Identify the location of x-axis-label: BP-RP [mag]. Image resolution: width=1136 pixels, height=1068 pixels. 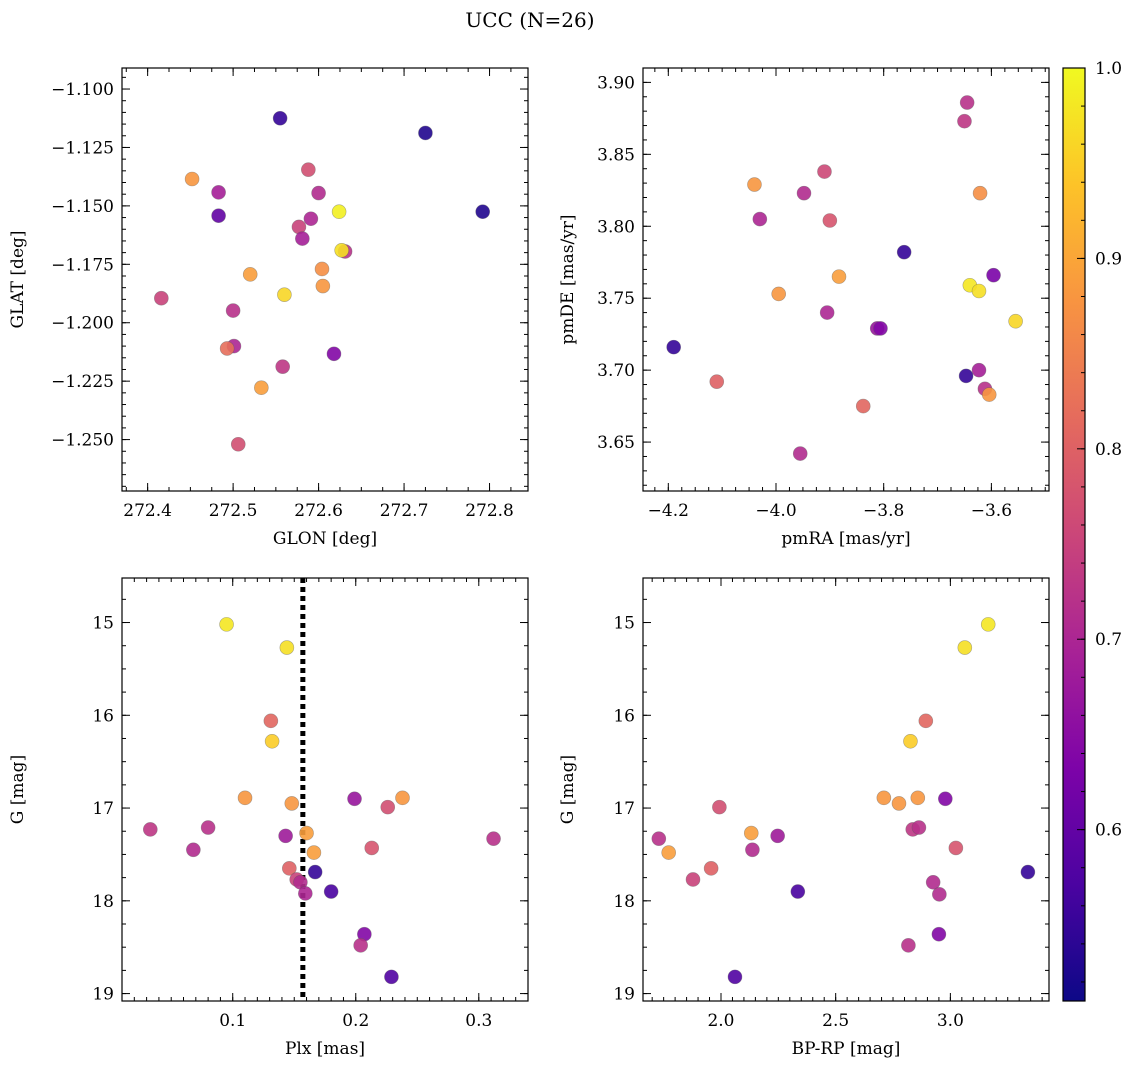
(846, 1049).